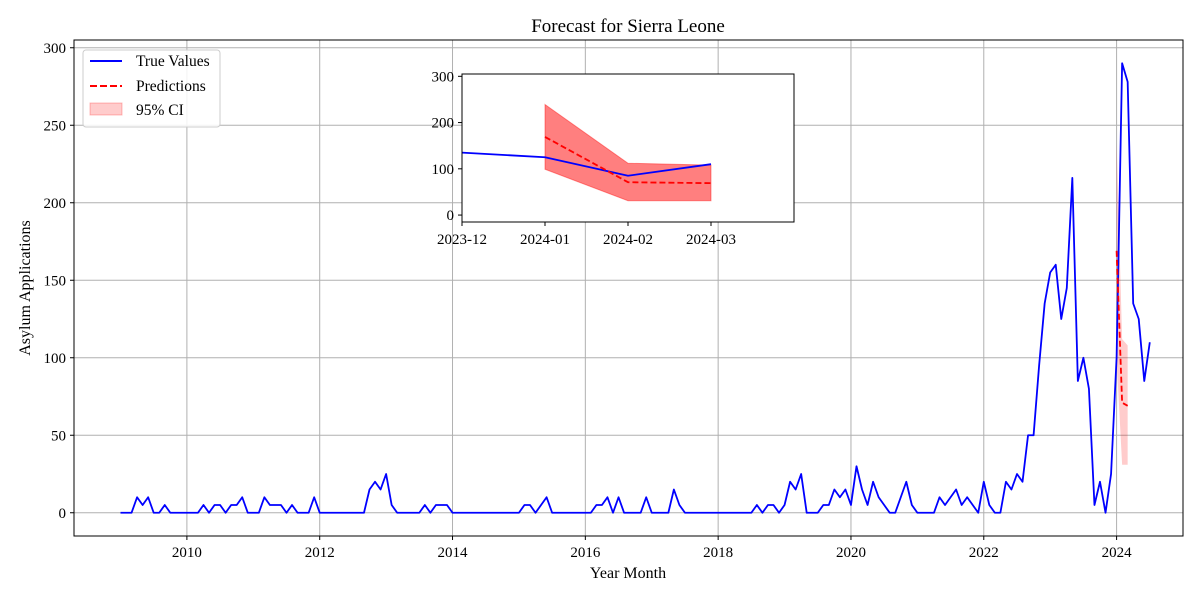 The height and width of the screenshot is (600, 1200). Describe the element at coordinates (171, 86) in the screenshot. I see `legend-label-predictions: Predictions` at that location.